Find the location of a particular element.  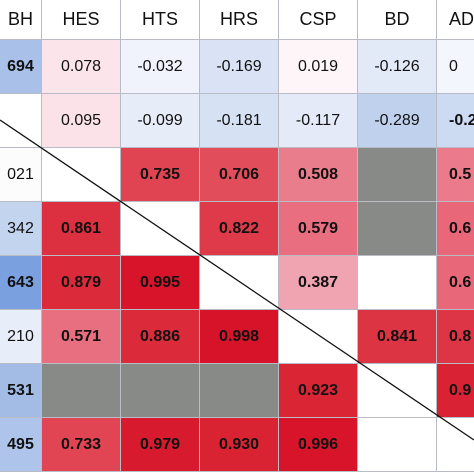

table-cell: 0.979 is located at coordinates (160, 445).